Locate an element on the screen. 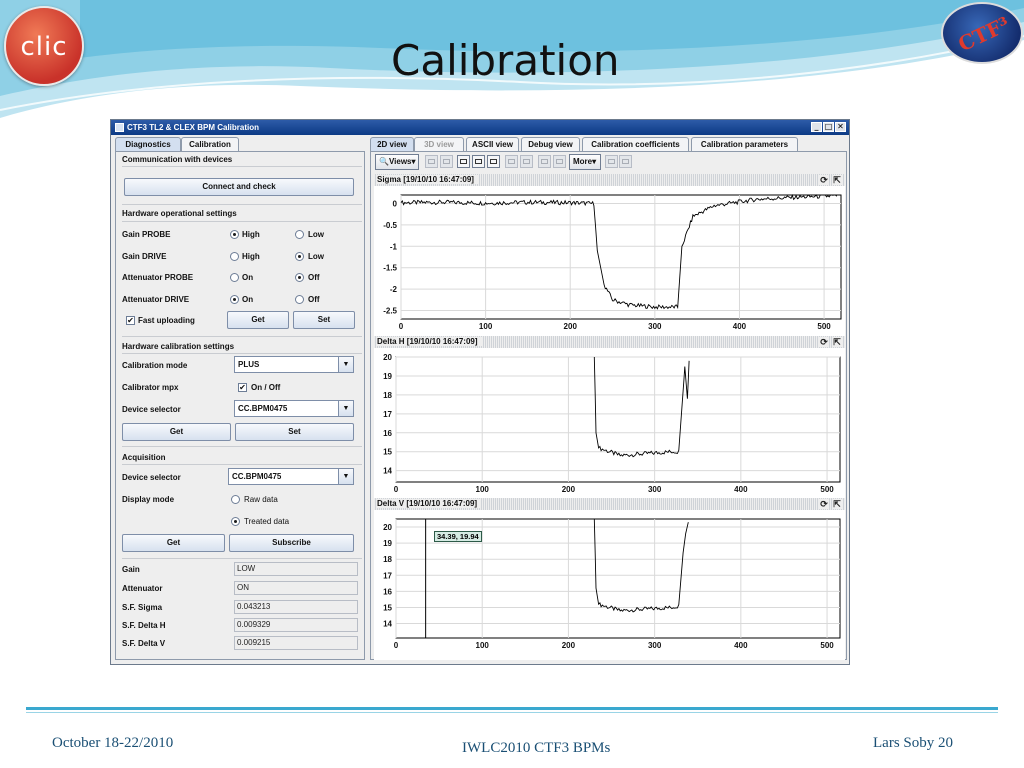  delta-h-plot-title: Delta H [19/10/10 16:47:09] is located at coordinates (429, 341).